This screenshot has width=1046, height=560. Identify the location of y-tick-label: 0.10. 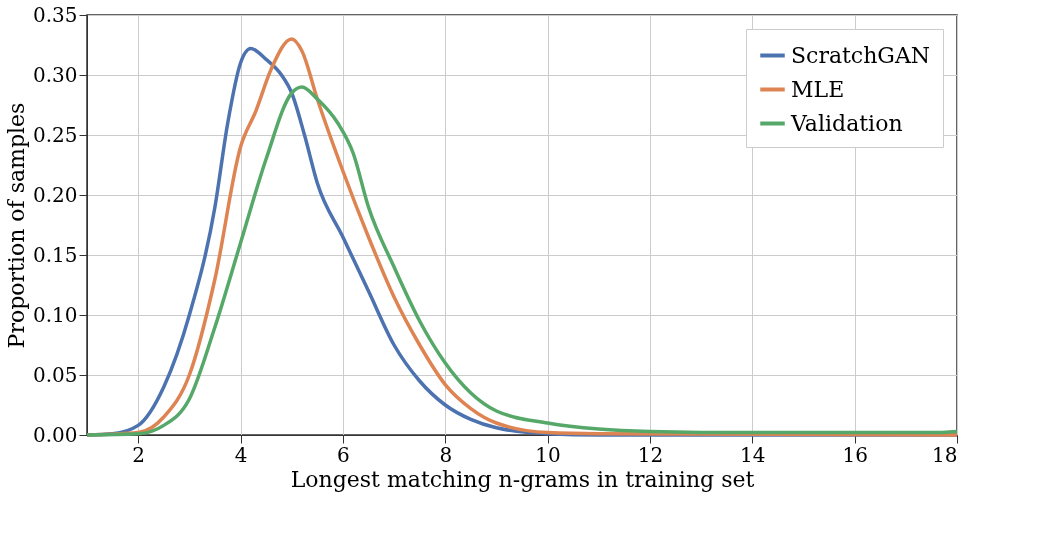
(55, 314).